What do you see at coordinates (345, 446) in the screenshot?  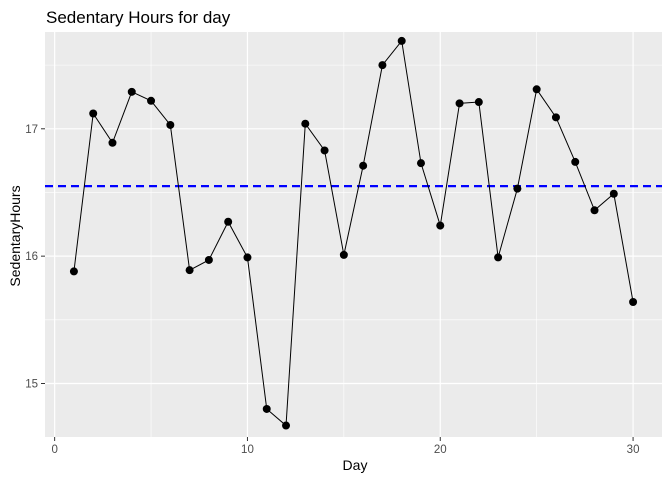 I see `x-axis: 0 10 20 30` at bounding box center [345, 446].